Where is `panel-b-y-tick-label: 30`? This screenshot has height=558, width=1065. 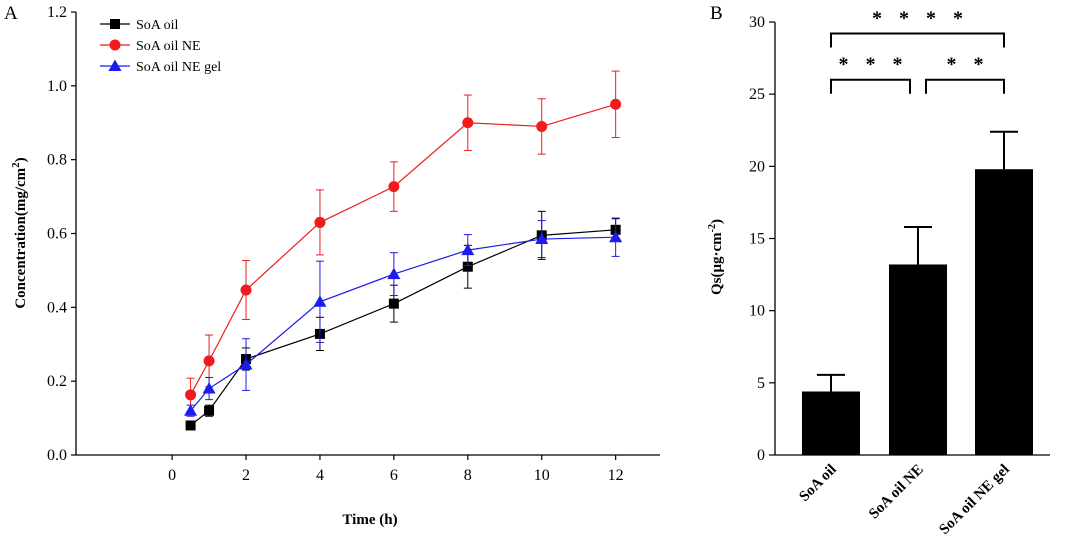 panel-b-y-tick-label: 30 is located at coordinates (757, 22).